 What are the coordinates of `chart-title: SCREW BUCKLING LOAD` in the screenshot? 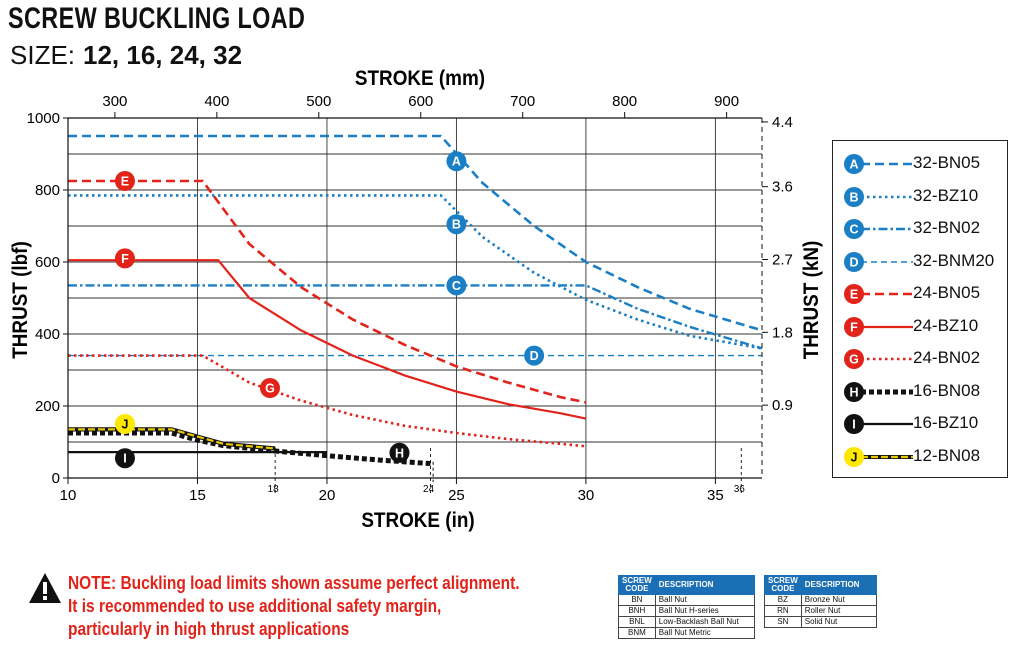 It's located at (157, 18).